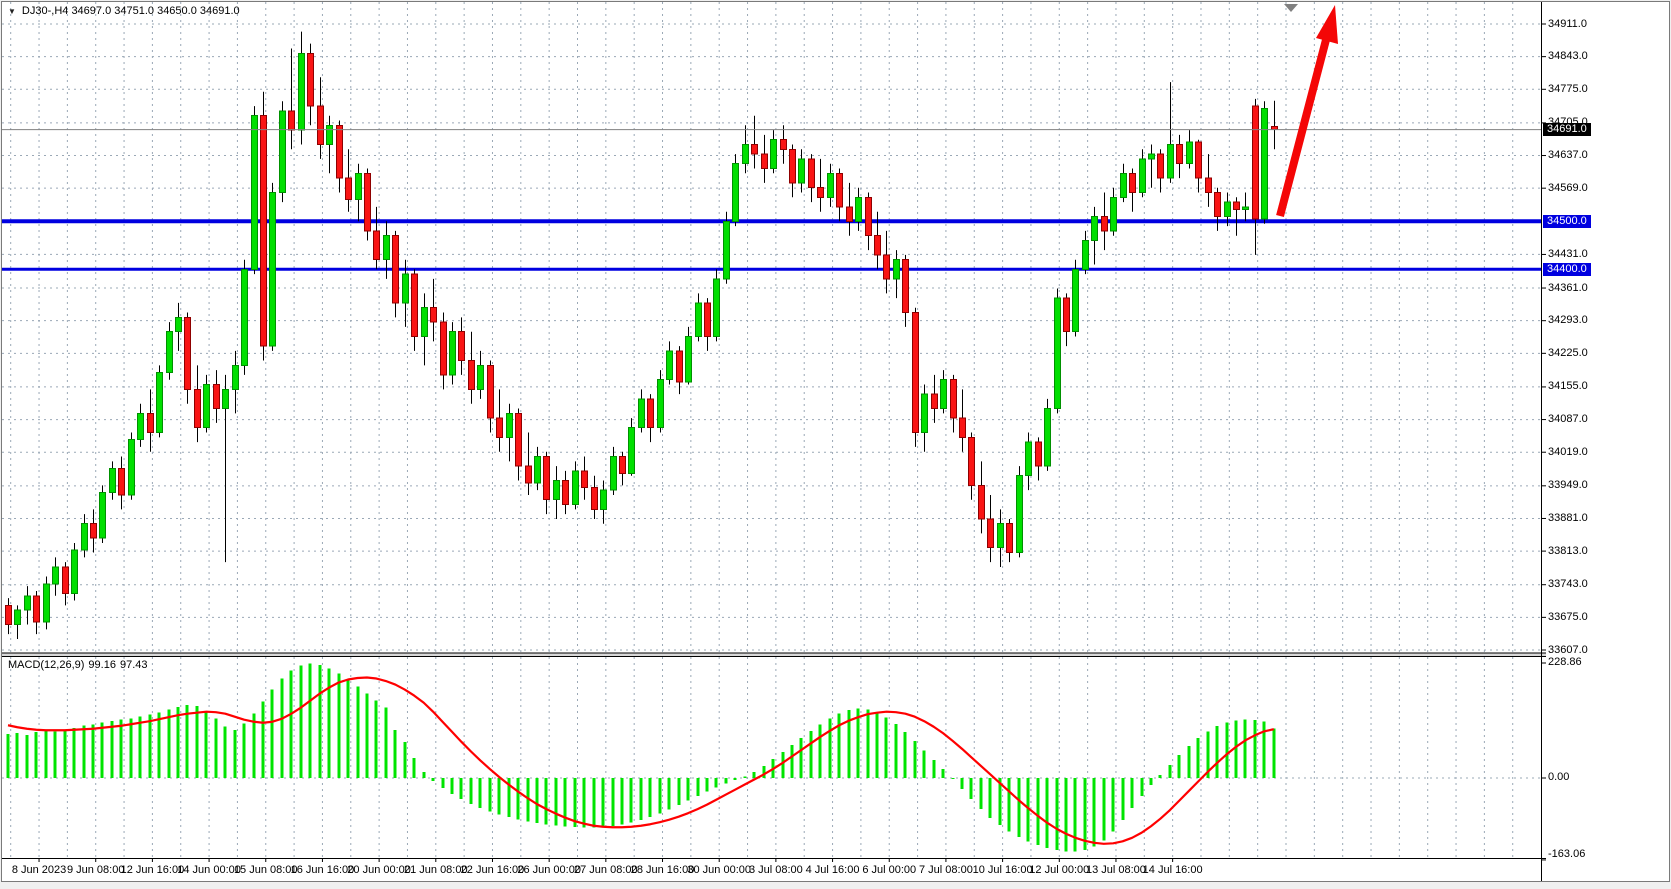  I want to click on trend-arrow-object, so click(1307, 111).